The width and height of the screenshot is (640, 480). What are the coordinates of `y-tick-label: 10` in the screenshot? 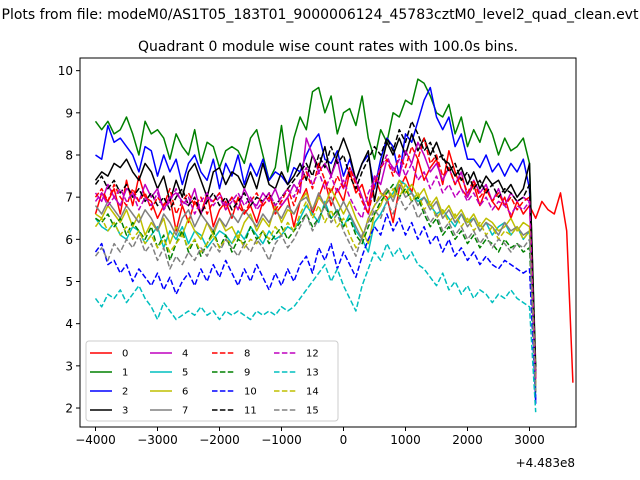 It's located at (65, 71).